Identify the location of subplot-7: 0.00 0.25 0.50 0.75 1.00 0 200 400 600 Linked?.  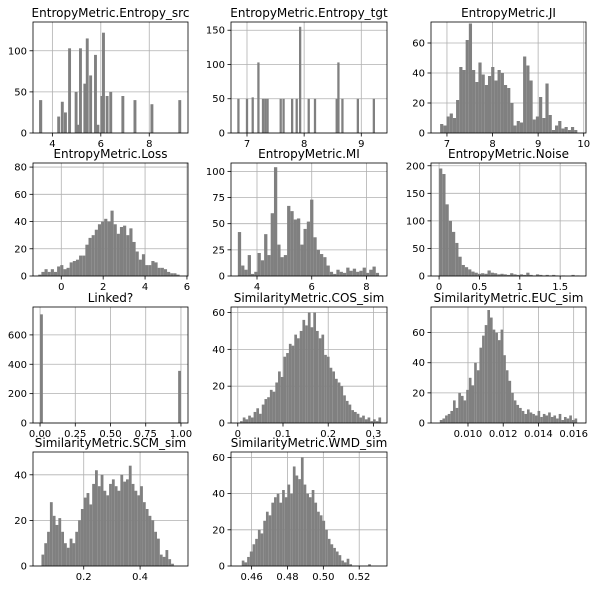
(100, 365).